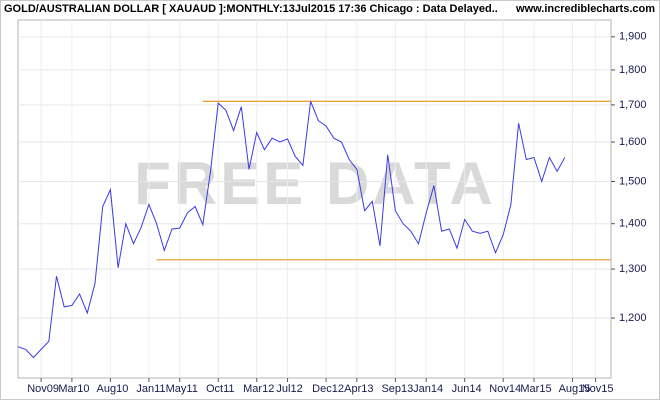  What do you see at coordinates (633, 105) in the screenshot?
I see `y-tick-label: 1,700` at bounding box center [633, 105].